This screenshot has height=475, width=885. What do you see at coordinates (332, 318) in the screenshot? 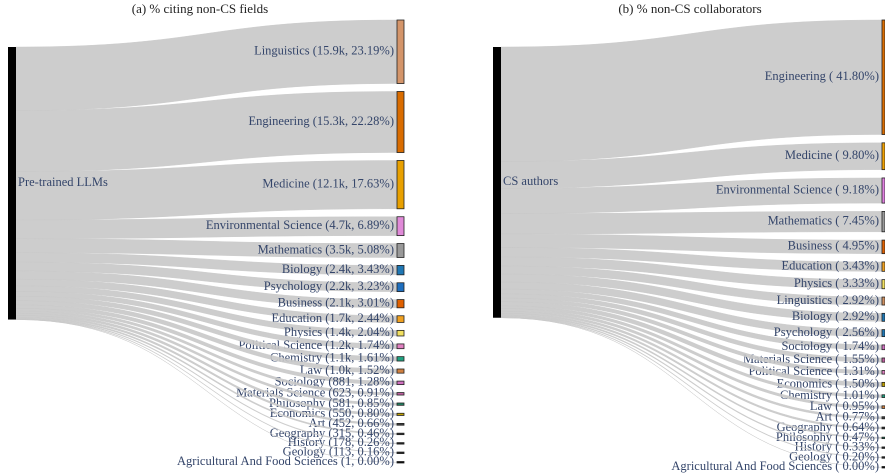
I see `target-label: Education (1.7k, 2.44%)` at bounding box center [332, 318].